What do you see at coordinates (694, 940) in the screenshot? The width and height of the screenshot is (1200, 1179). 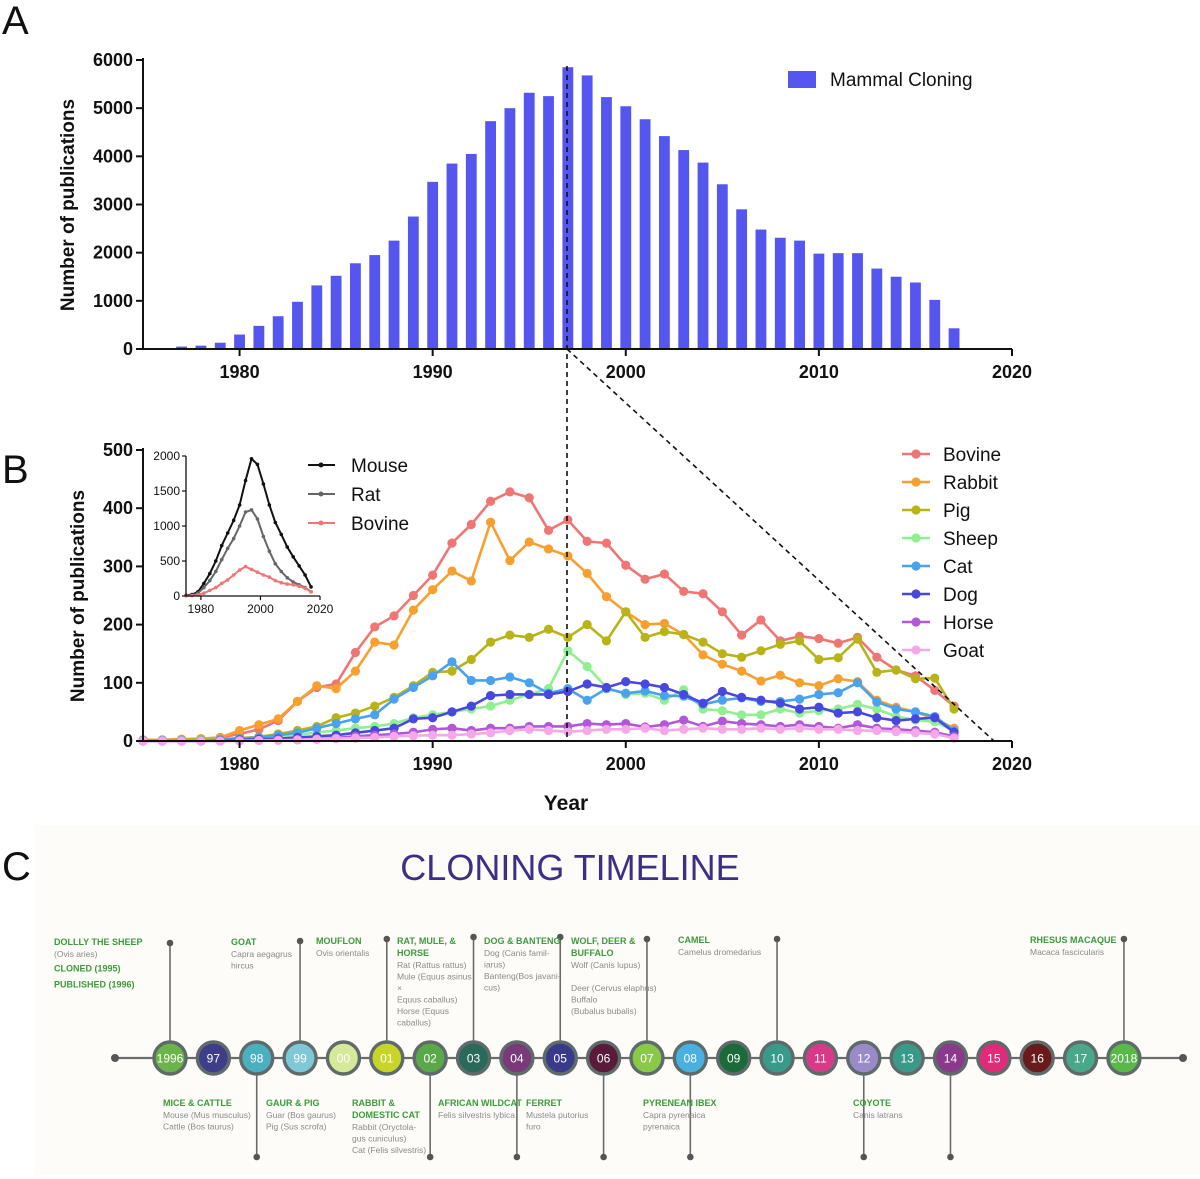 I see `timeline-event-top-6-title-0: CAMEL` at bounding box center [694, 940].